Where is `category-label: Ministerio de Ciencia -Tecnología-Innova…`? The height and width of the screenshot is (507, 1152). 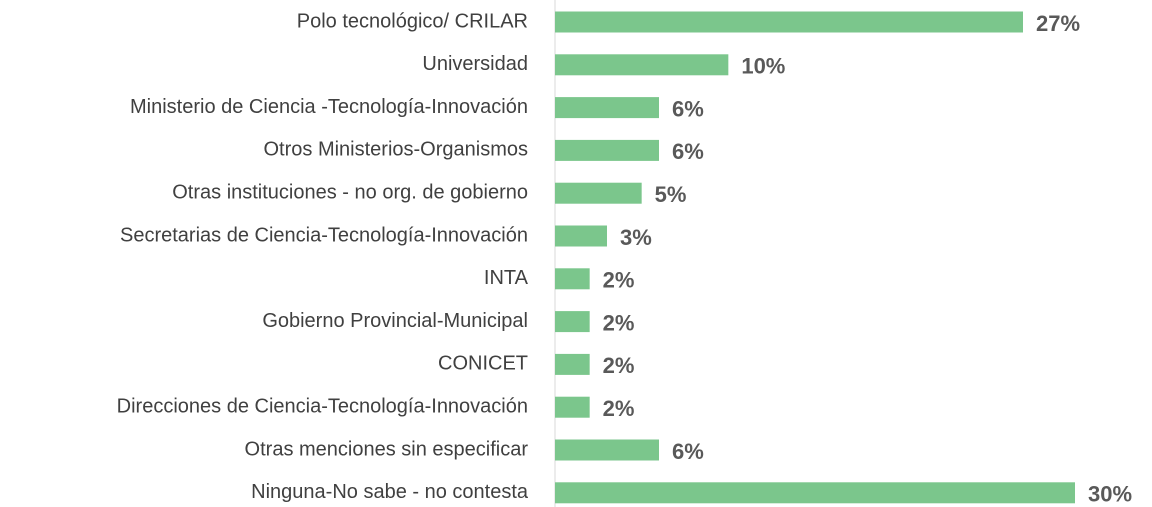 category-label: Ministerio de Ciencia -Tecnología-Innova… is located at coordinates (329, 107).